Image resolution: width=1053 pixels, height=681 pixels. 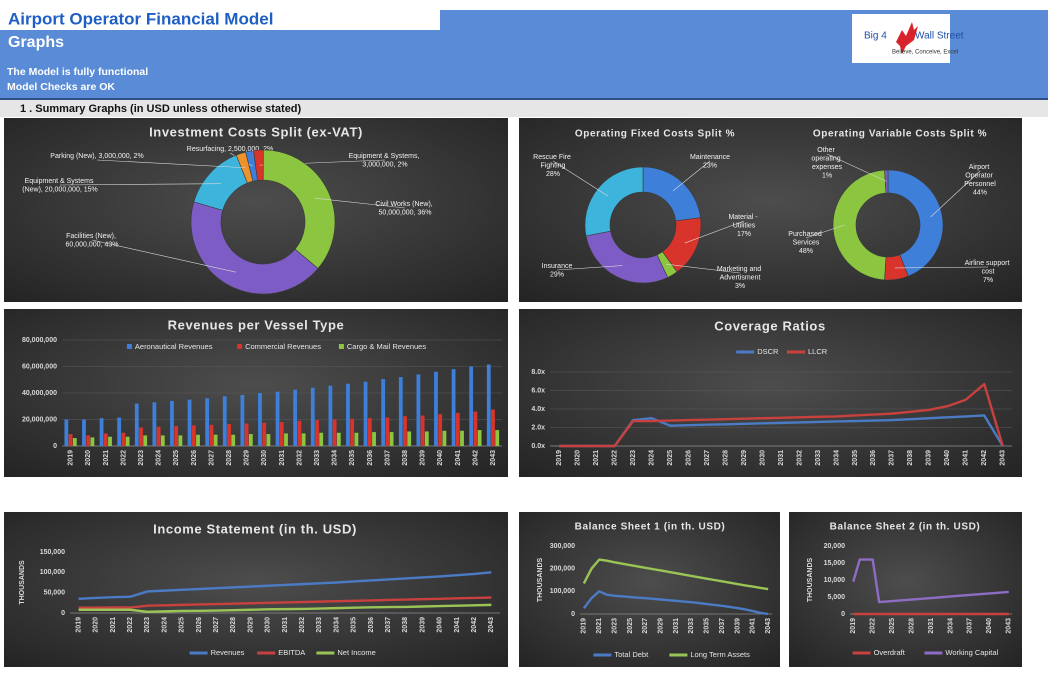 I want to click on legend-label: Aeronautical Revenues, so click(x=174, y=346).